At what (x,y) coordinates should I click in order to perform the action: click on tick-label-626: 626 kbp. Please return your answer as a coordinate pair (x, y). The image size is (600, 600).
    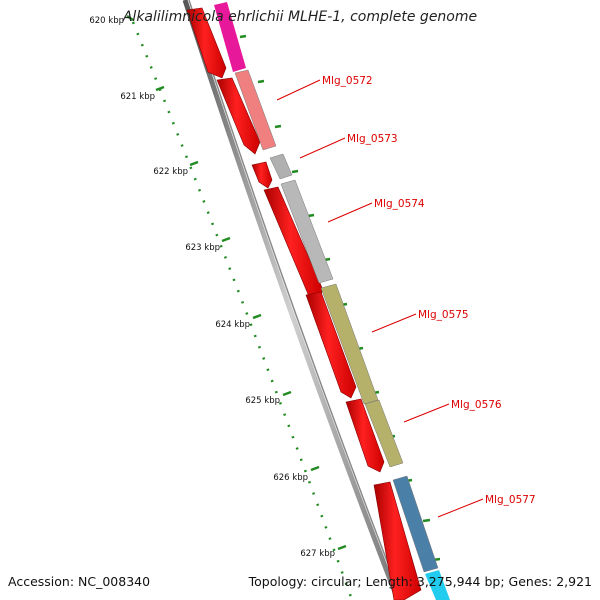
    Looking at the image, I should click on (290, 478).